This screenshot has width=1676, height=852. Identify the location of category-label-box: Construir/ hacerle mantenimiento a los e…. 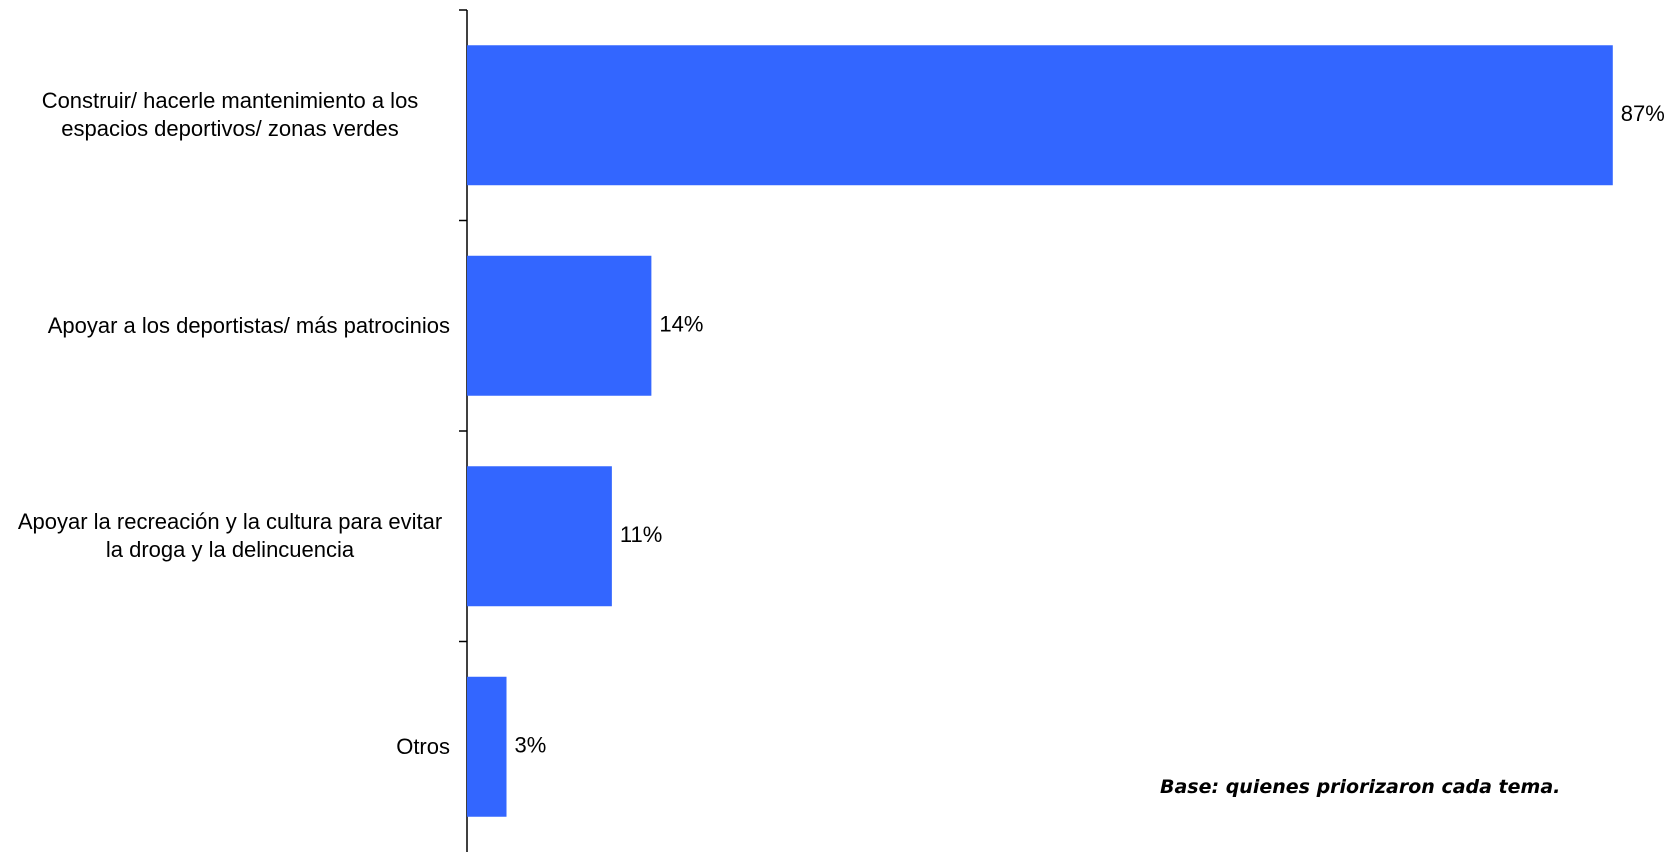
(225, 115).